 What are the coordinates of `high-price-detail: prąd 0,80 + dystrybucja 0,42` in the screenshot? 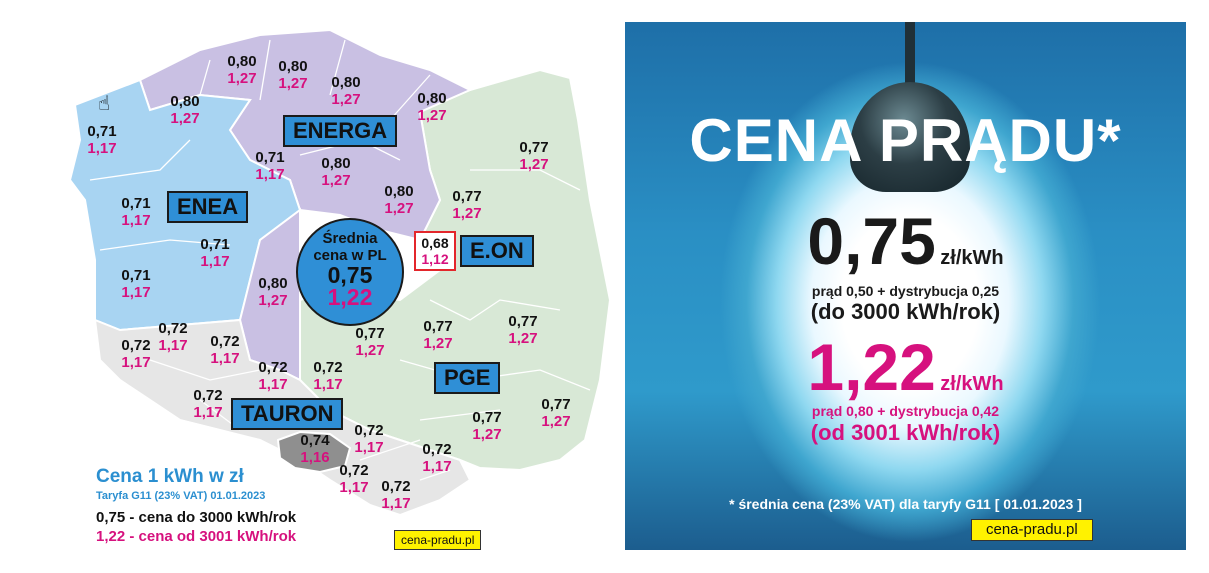 It's located at (905, 411).